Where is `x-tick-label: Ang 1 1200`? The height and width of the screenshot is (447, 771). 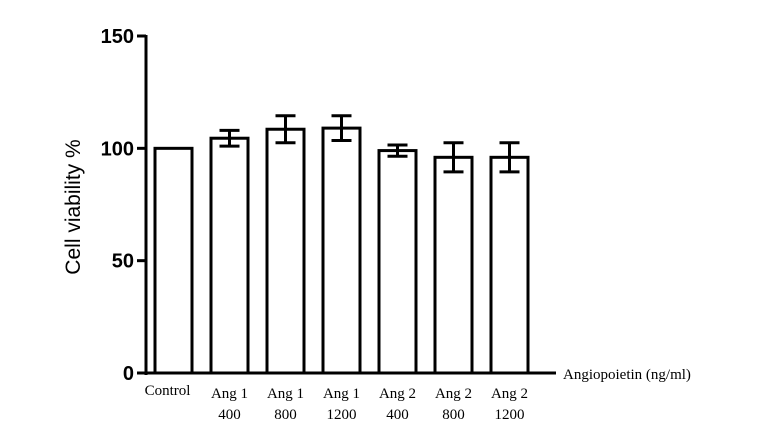
x-tick-label: Ang 1 1200 is located at coordinates (341, 404).